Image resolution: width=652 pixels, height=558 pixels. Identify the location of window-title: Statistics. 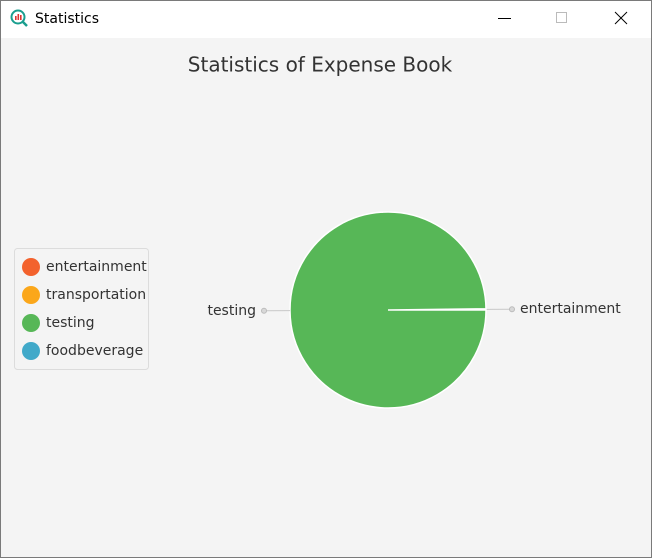
(67, 19).